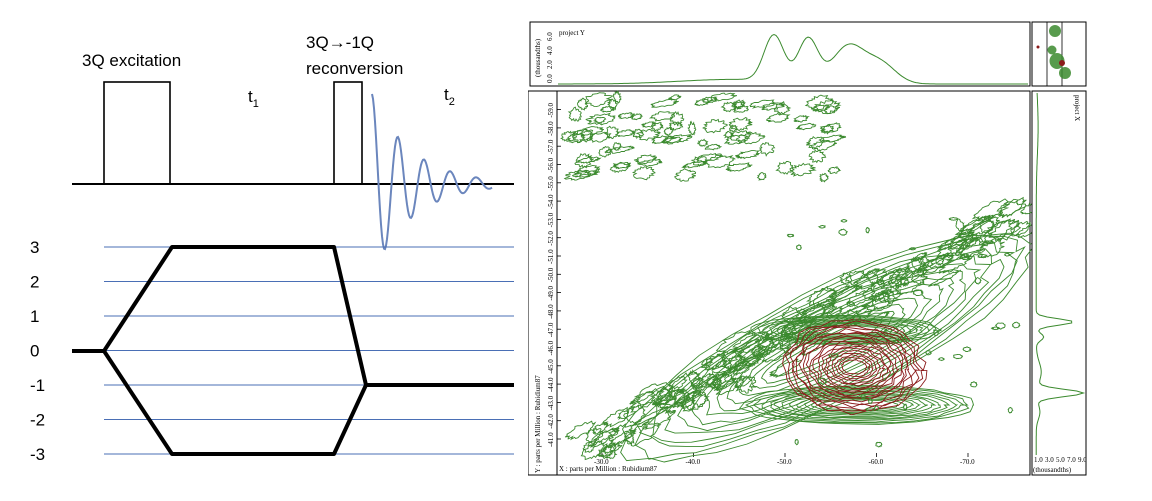 The image size is (1152, 501). Describe the element at coordinates (551, 256) in the screenshot. I see `y-tick-label: -51.0` at that location.